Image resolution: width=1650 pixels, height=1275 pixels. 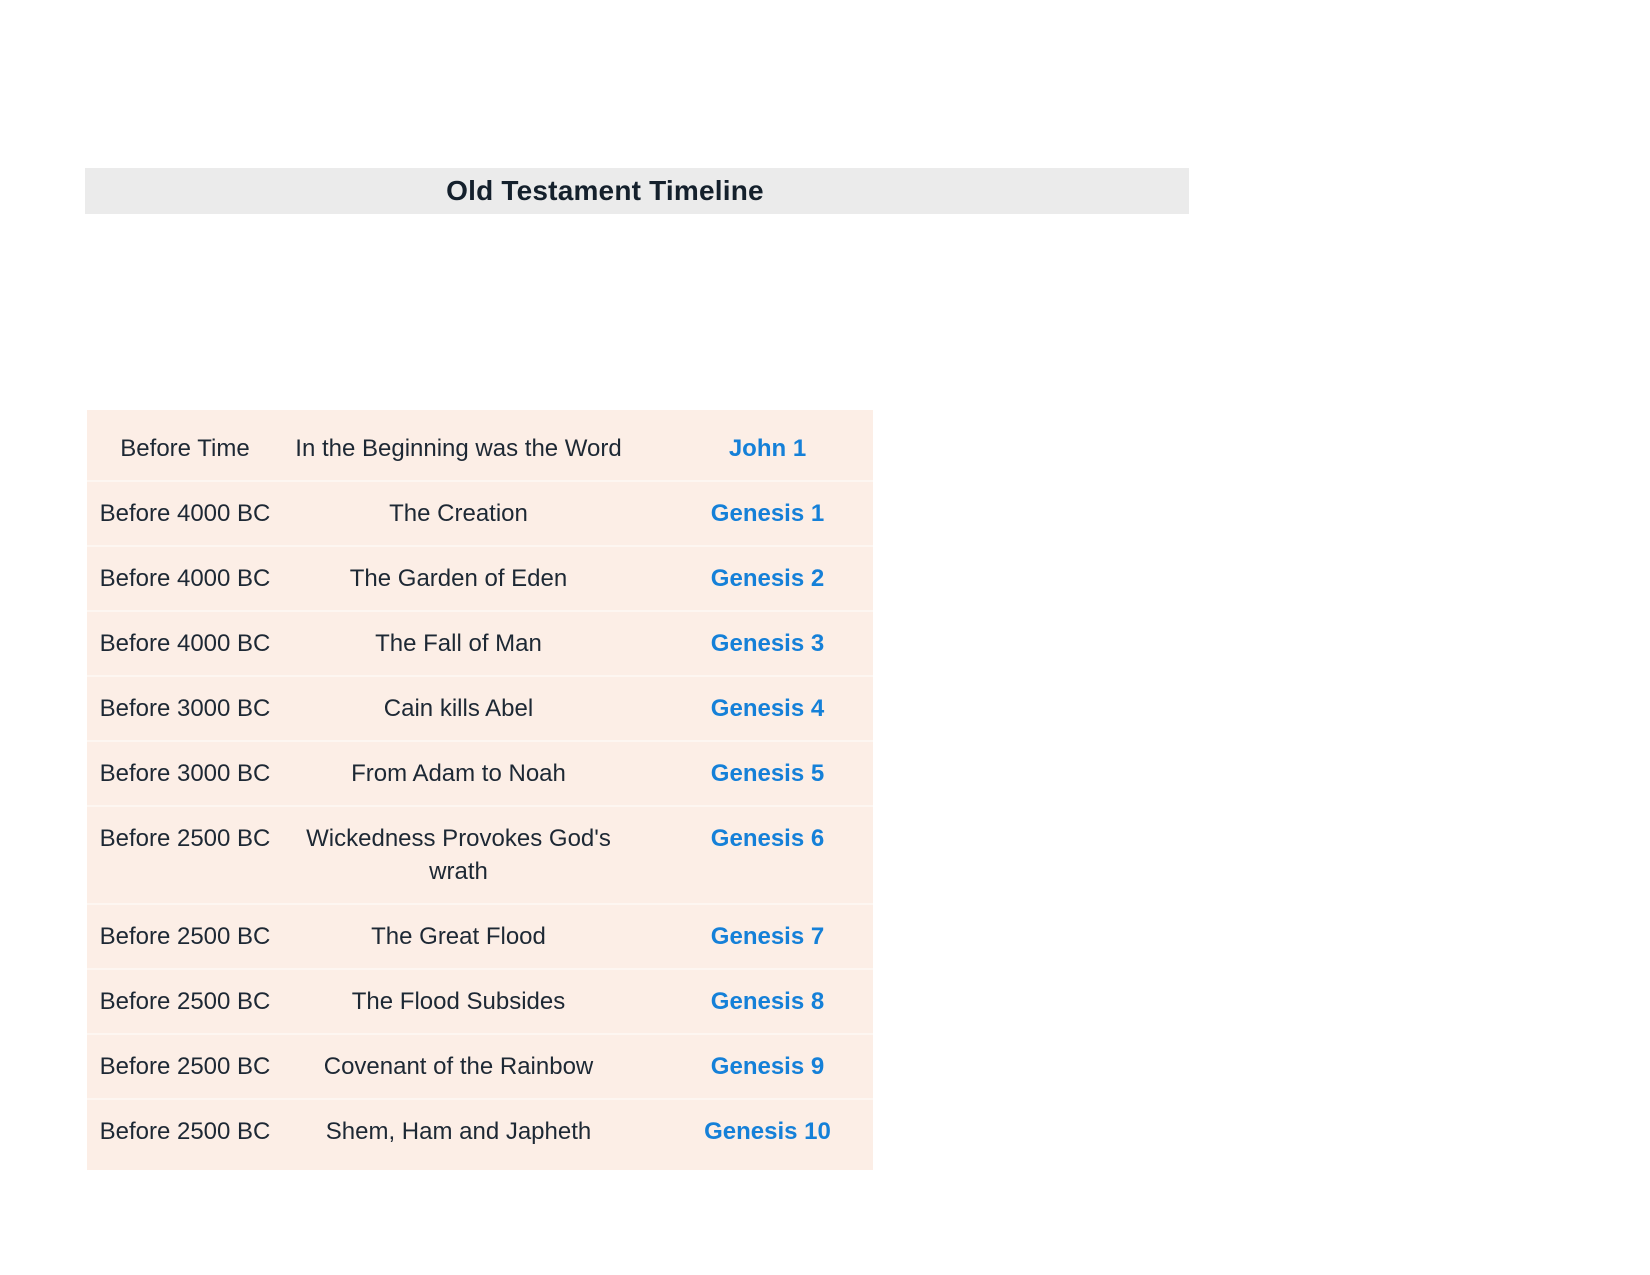 What do you see at coordinates (458, 708) in the screenshot?
I see `event-cell: Cain kills Abel` at bounding box center [458, 708].